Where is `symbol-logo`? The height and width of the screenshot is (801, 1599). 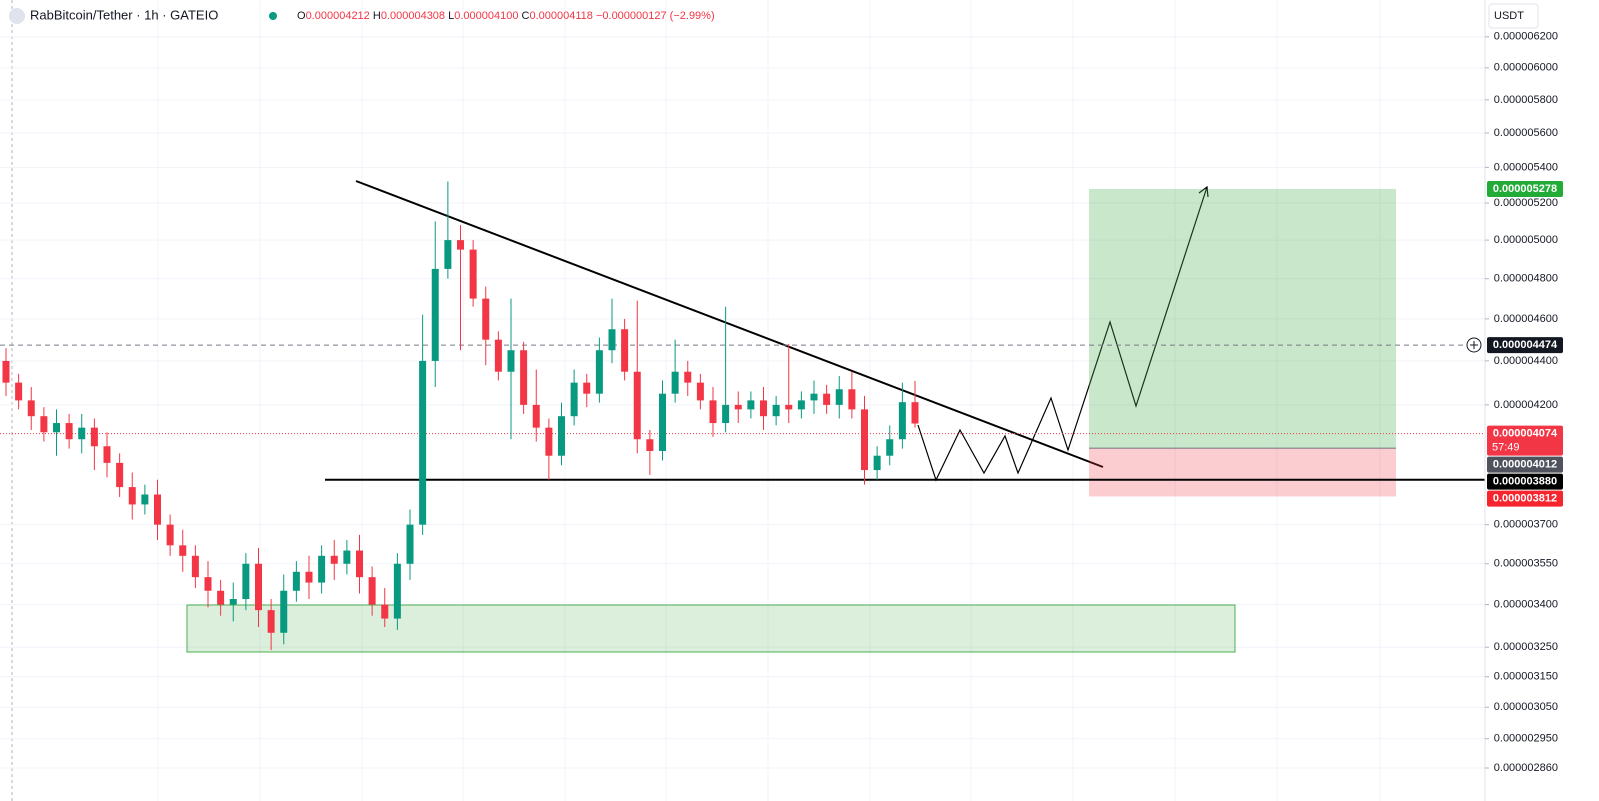
symbol-logo is located at coordinates (17, 16).